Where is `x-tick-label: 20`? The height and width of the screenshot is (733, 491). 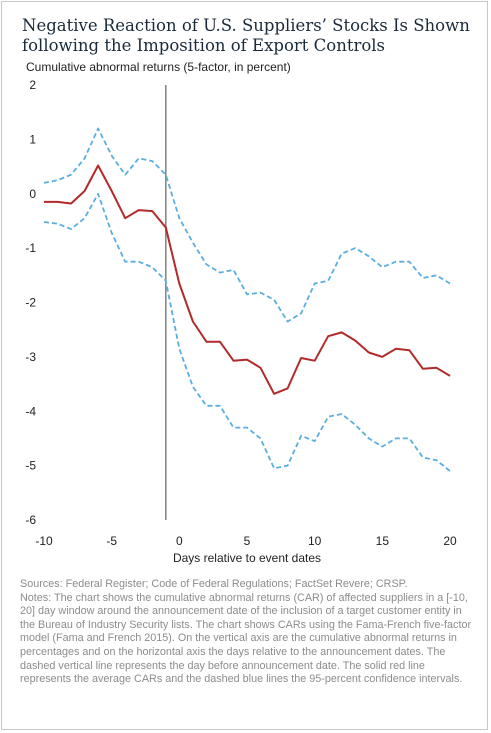
x-tick-label: 20 is located at coordinates (450, 541).